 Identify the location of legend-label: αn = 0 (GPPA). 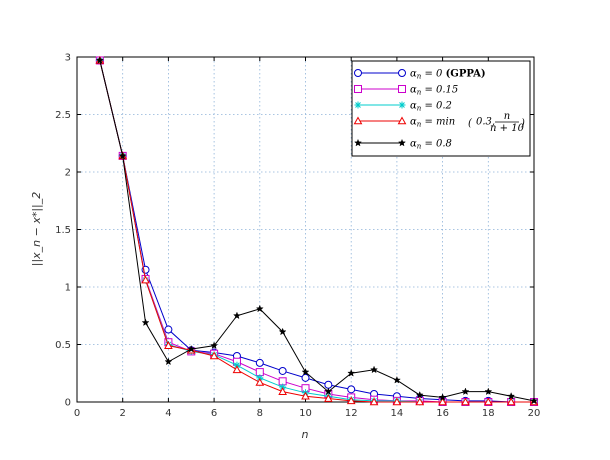
(448, 75).